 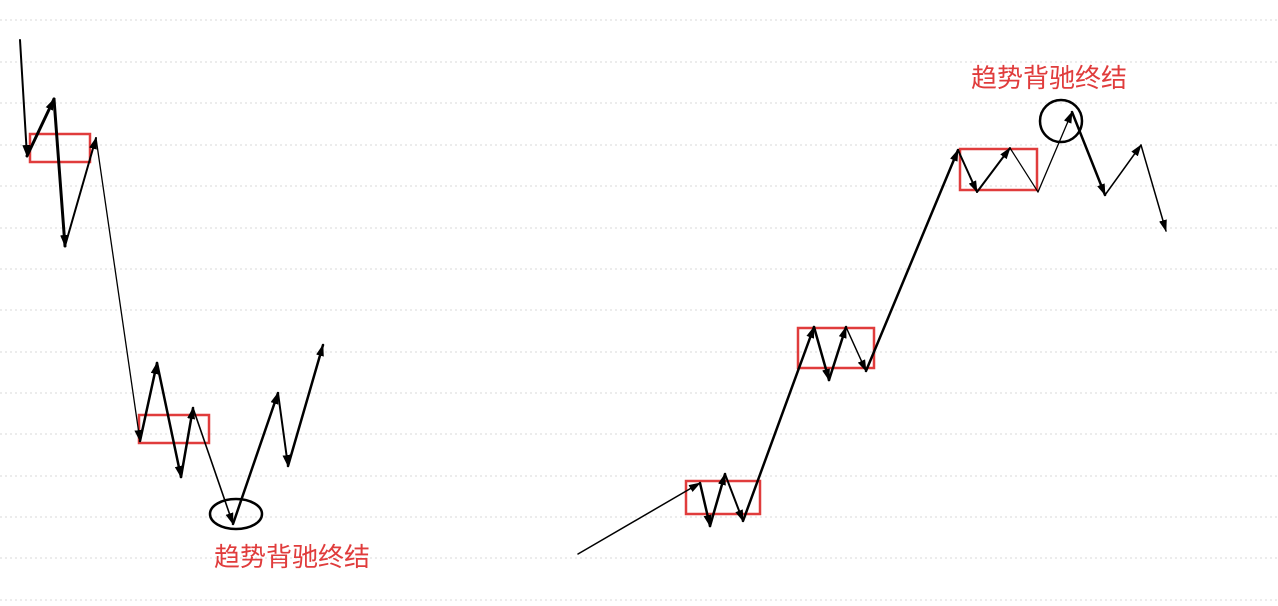 What do you see at coordinates (1049, 79) in the screenshot?
I see `divergence-end-label-right: 趋势背驰终结` at bounding box center [1049, 79].